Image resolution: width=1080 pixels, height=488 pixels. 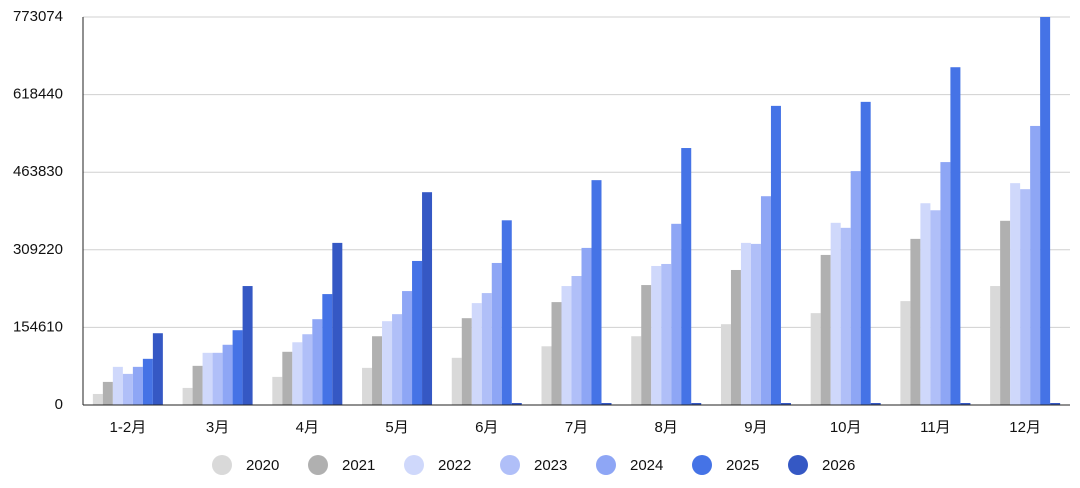 What do you see at coordinates (358, 465) in the screenshot?
I see `legend-label: 2021` at bounding box center [358, 465].